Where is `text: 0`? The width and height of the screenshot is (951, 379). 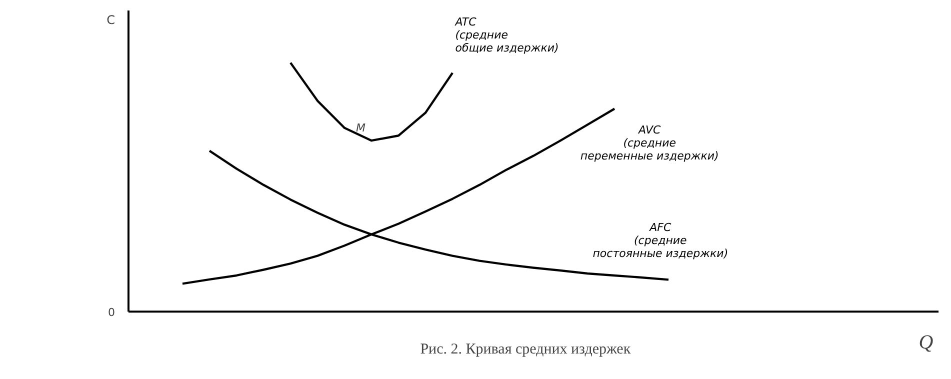 text: 0 is located at coordinates (111, 313).